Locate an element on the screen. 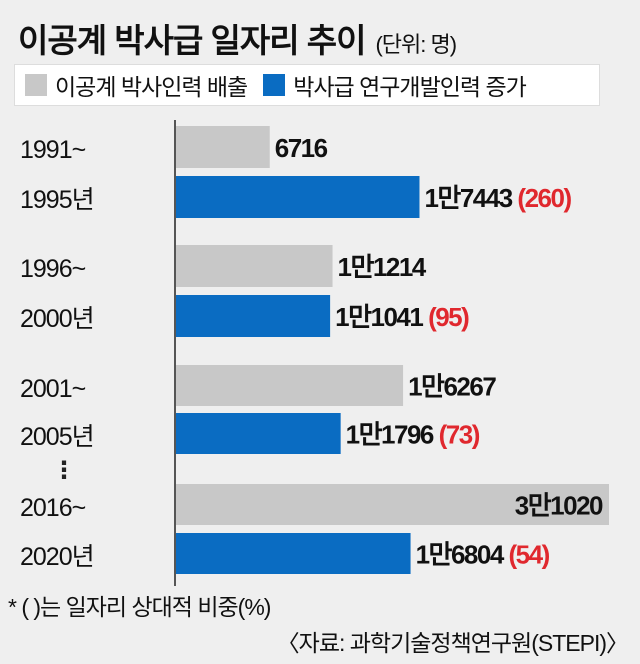 The image size is (640, 664). data-label: 1만1214 is located at coordinates (382, 267).